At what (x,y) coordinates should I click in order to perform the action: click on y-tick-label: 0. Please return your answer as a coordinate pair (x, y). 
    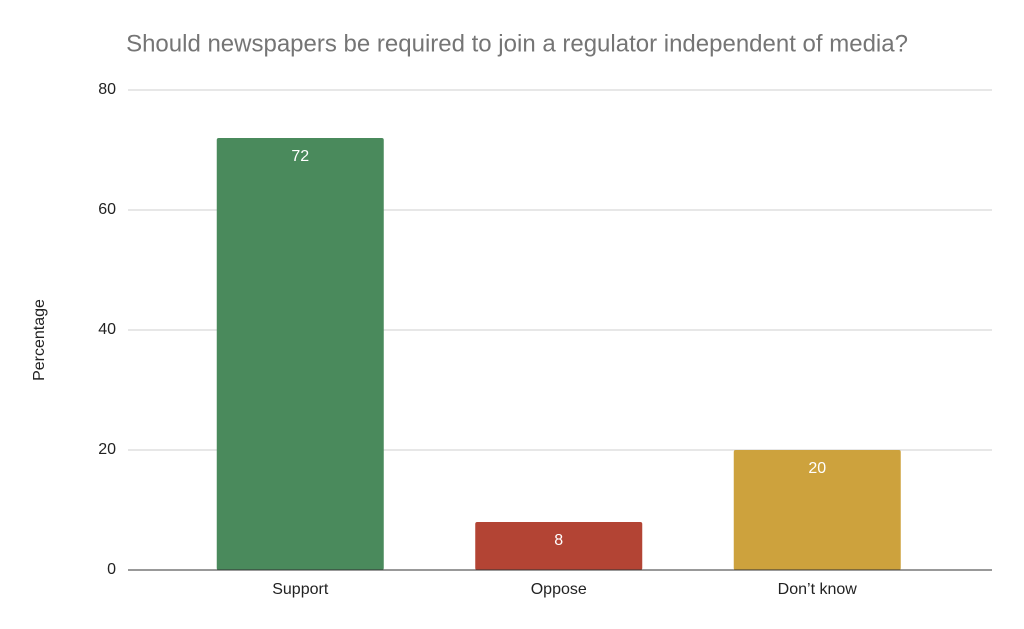
    Looking at the image, I should click on (111, 569).